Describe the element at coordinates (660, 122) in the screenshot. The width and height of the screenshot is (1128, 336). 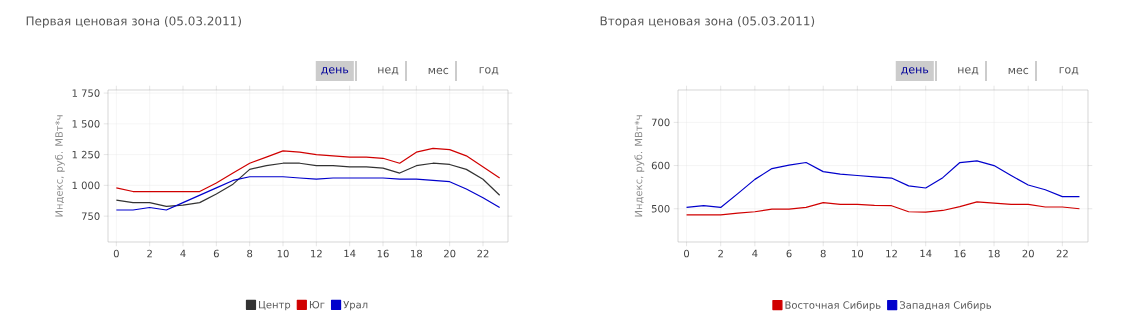
I see `y-tick-label: 700` at that location.